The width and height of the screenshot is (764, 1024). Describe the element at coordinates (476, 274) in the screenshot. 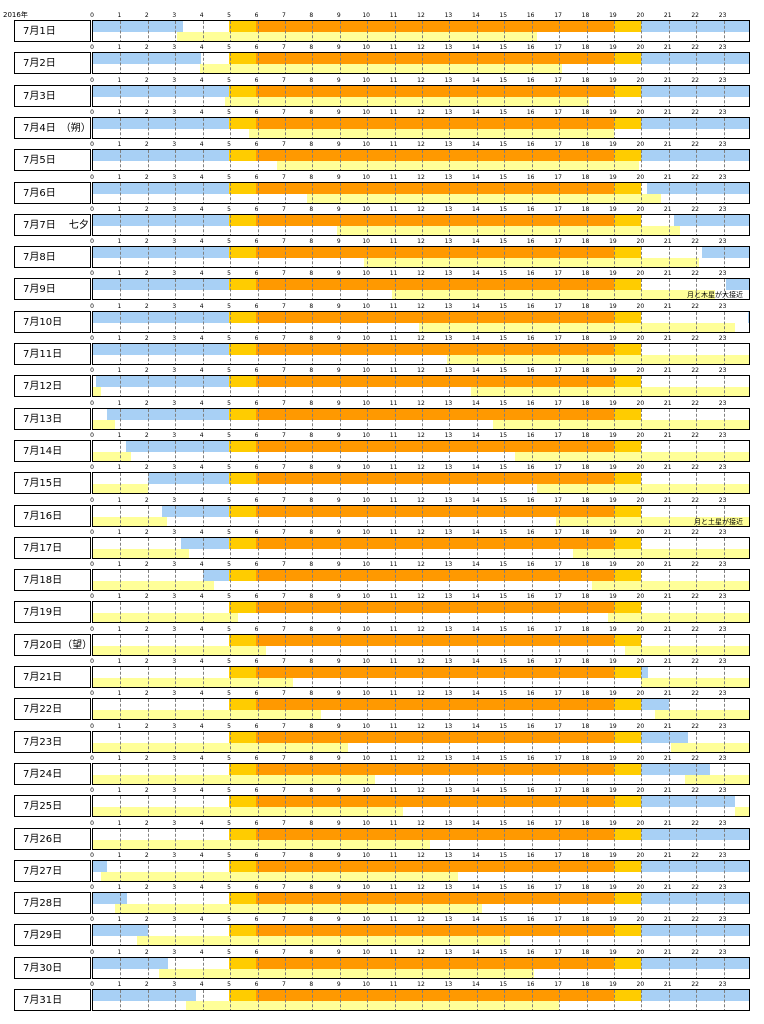

I see `hour-tick-label: 14` at that location.